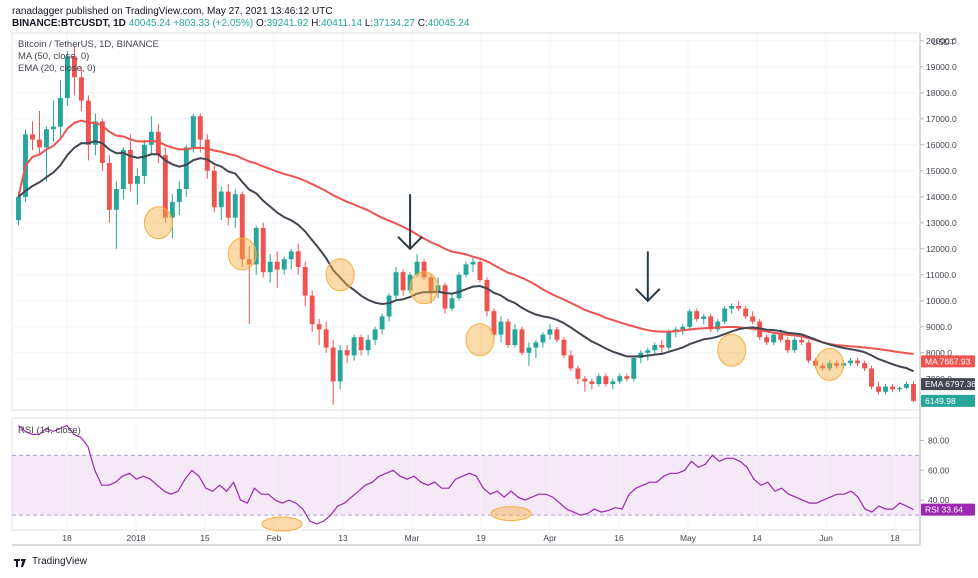 The height and width of the screenshot is (578, 978). I want to click on rsi-legend: RSI (14, close), so click(49, 430).